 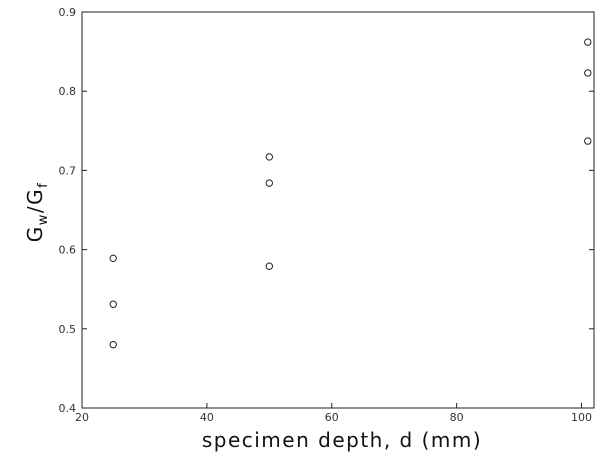 I want to click on y-tick-label: 0.9, so click(x=68, y=12).